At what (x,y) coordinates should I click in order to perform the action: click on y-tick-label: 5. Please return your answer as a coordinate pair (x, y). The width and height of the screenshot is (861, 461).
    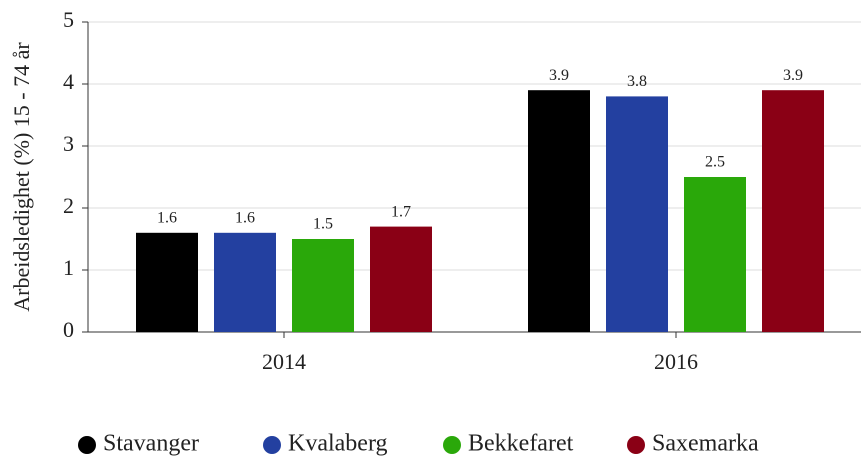
    Looking at the image, I should click on (68, 19).